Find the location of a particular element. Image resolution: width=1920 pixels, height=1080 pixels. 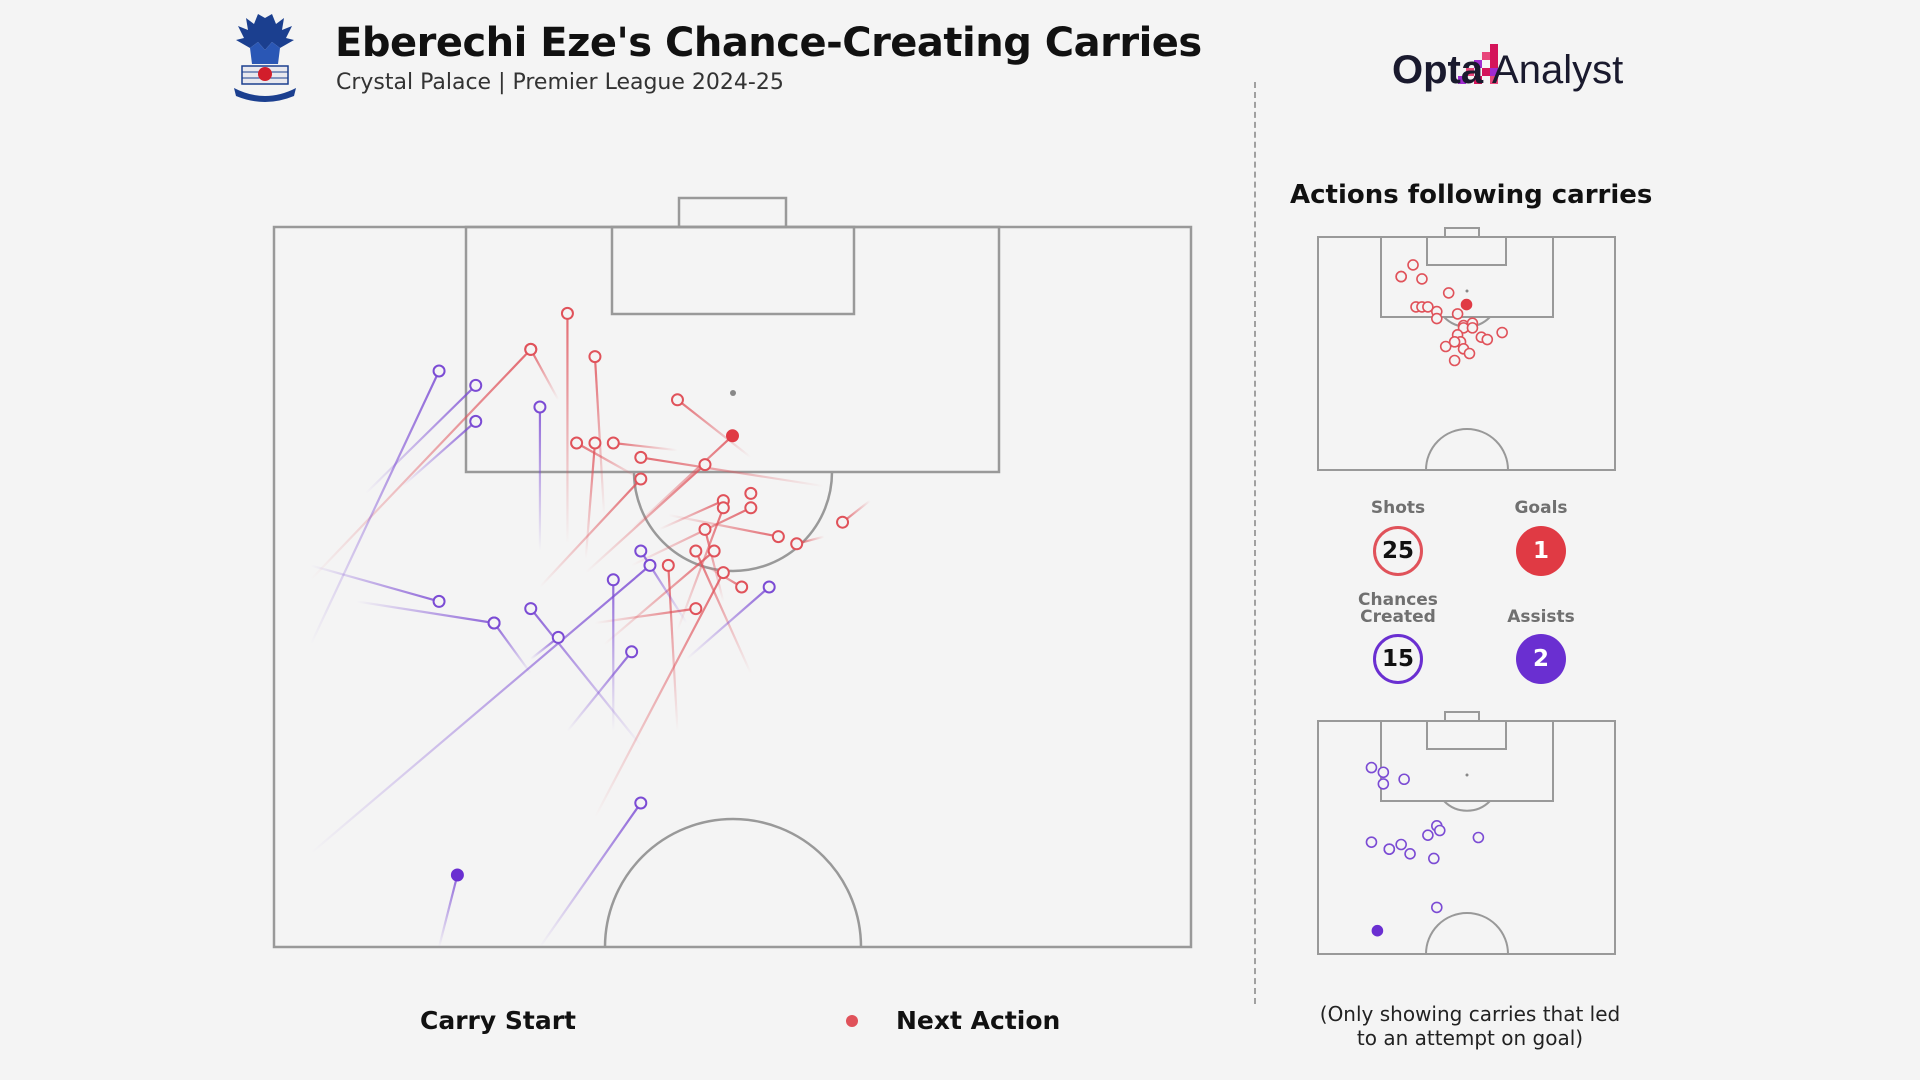

crystal-palace-crest-icon is located at coordinates (265, 58).